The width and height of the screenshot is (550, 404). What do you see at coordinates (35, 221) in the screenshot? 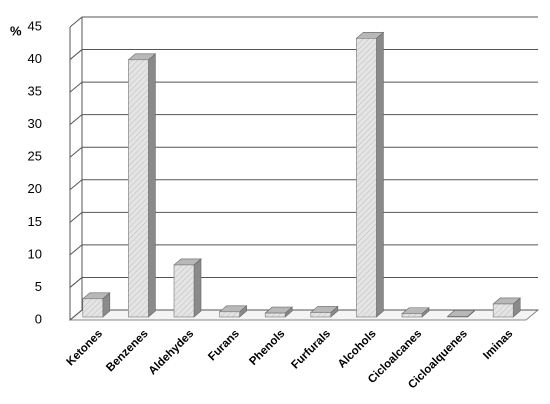
I see `y-tick-label: 15` at bounding box center [35, 221].